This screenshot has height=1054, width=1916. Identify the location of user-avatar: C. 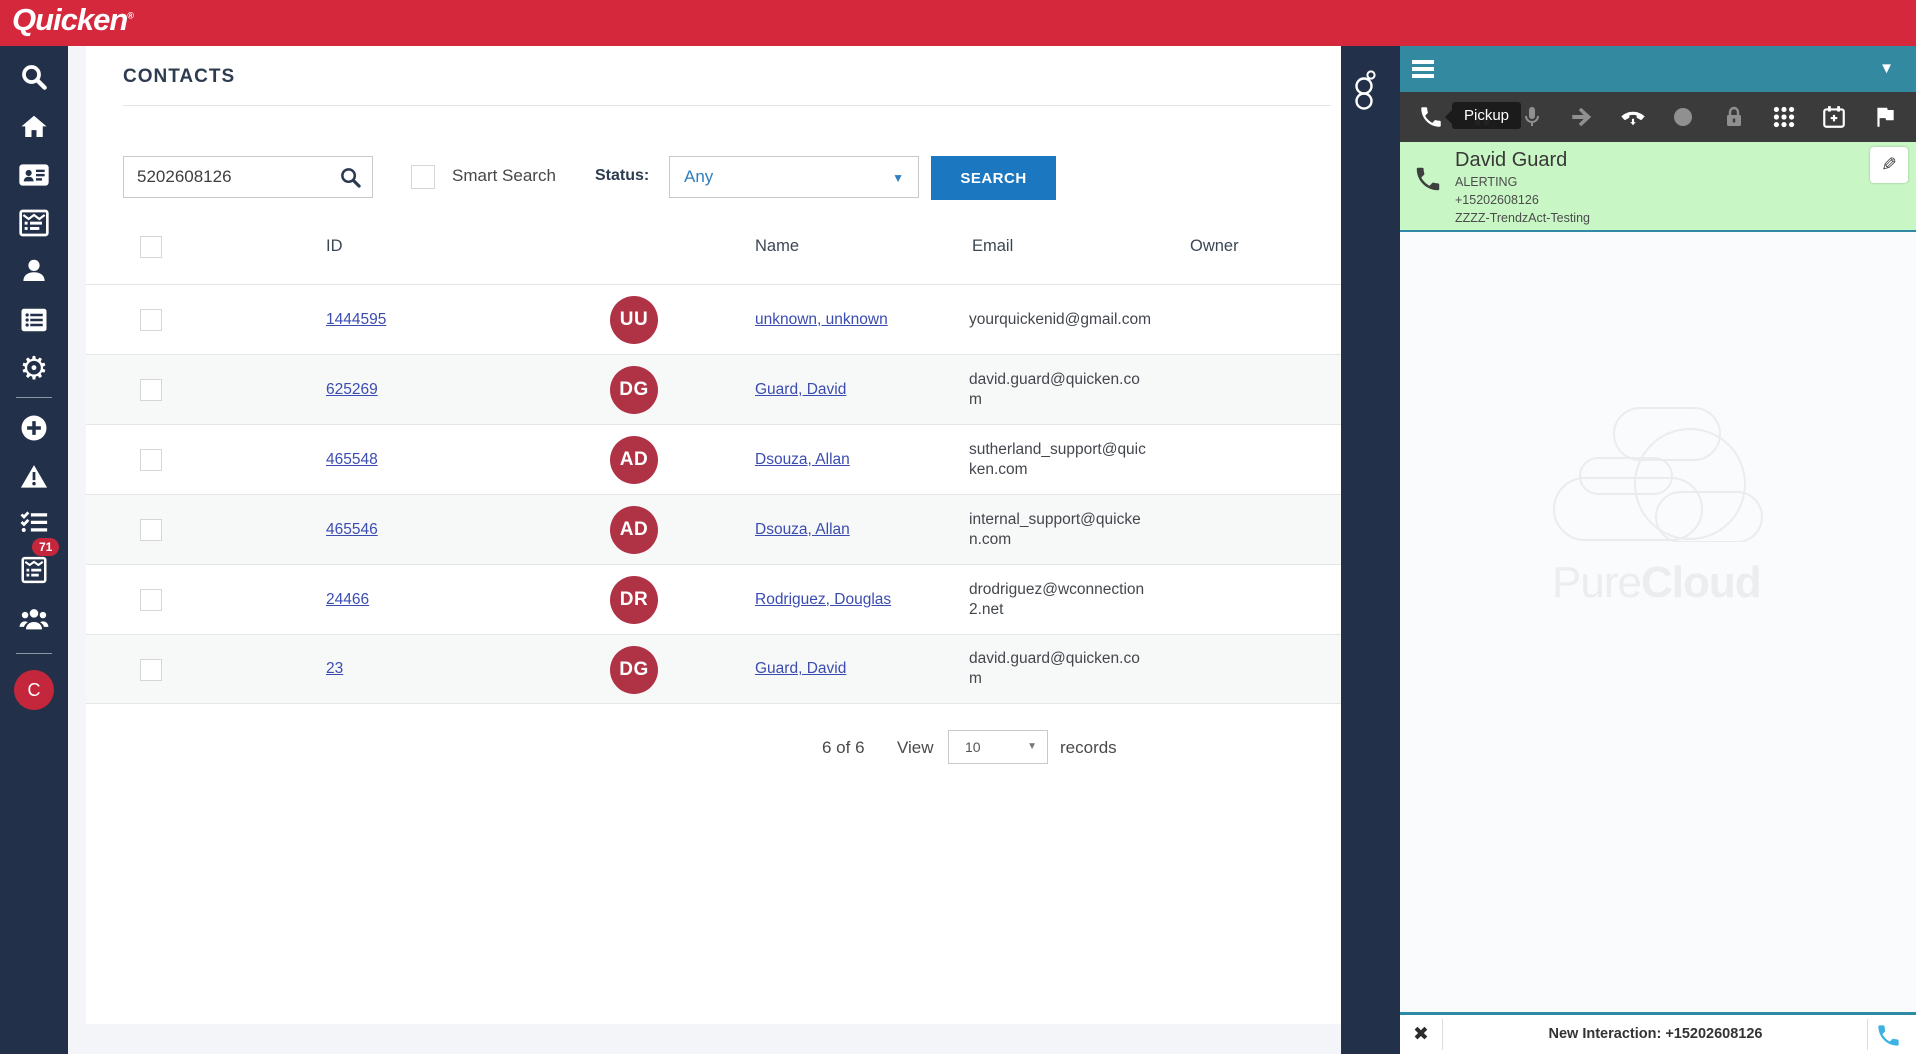
(34, 690).